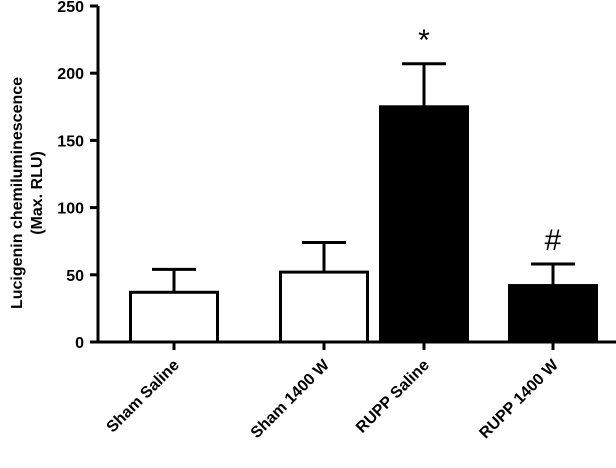 Image resolution: width=616 pixels, height=468 pixels. Describe the element at coordinates (393, 397) in the screenshot. I see `x-tick-label: RUPP Saline` at that location.